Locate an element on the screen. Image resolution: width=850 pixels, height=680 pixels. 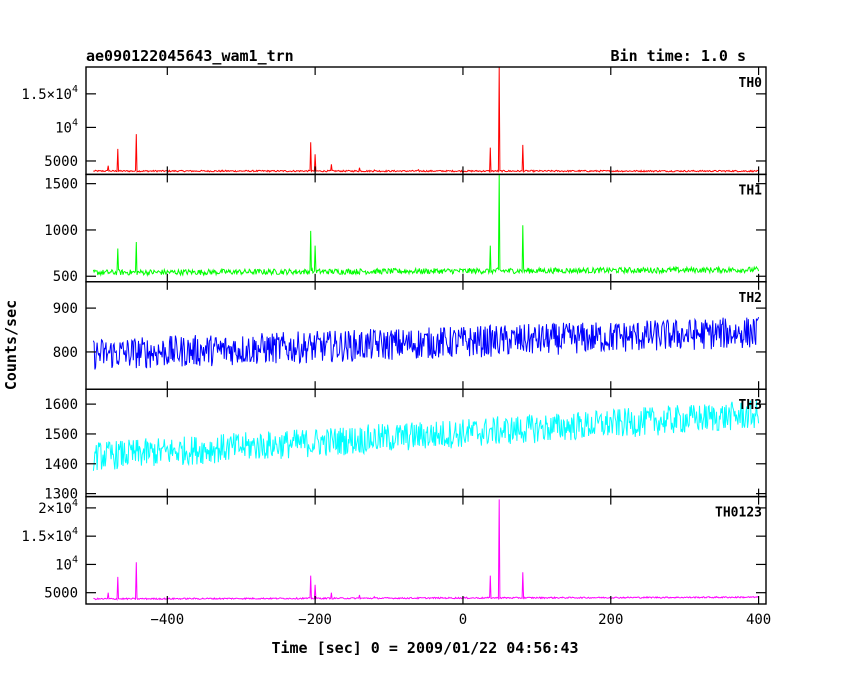
y-tick-label: 1400 is located at coordinates (61, 465).